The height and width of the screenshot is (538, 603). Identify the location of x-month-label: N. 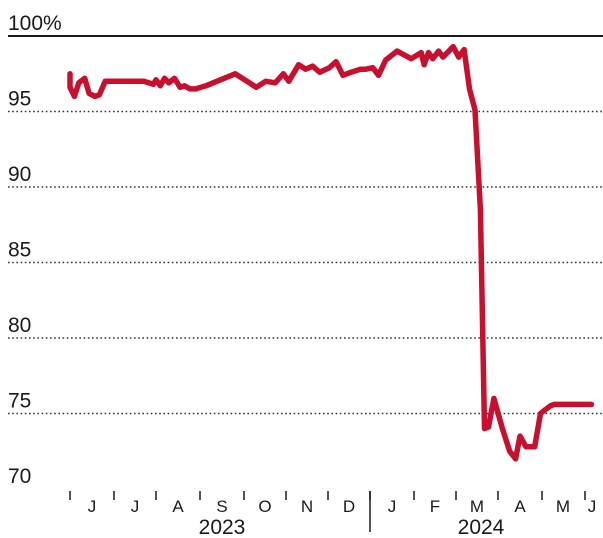
(307, 506).